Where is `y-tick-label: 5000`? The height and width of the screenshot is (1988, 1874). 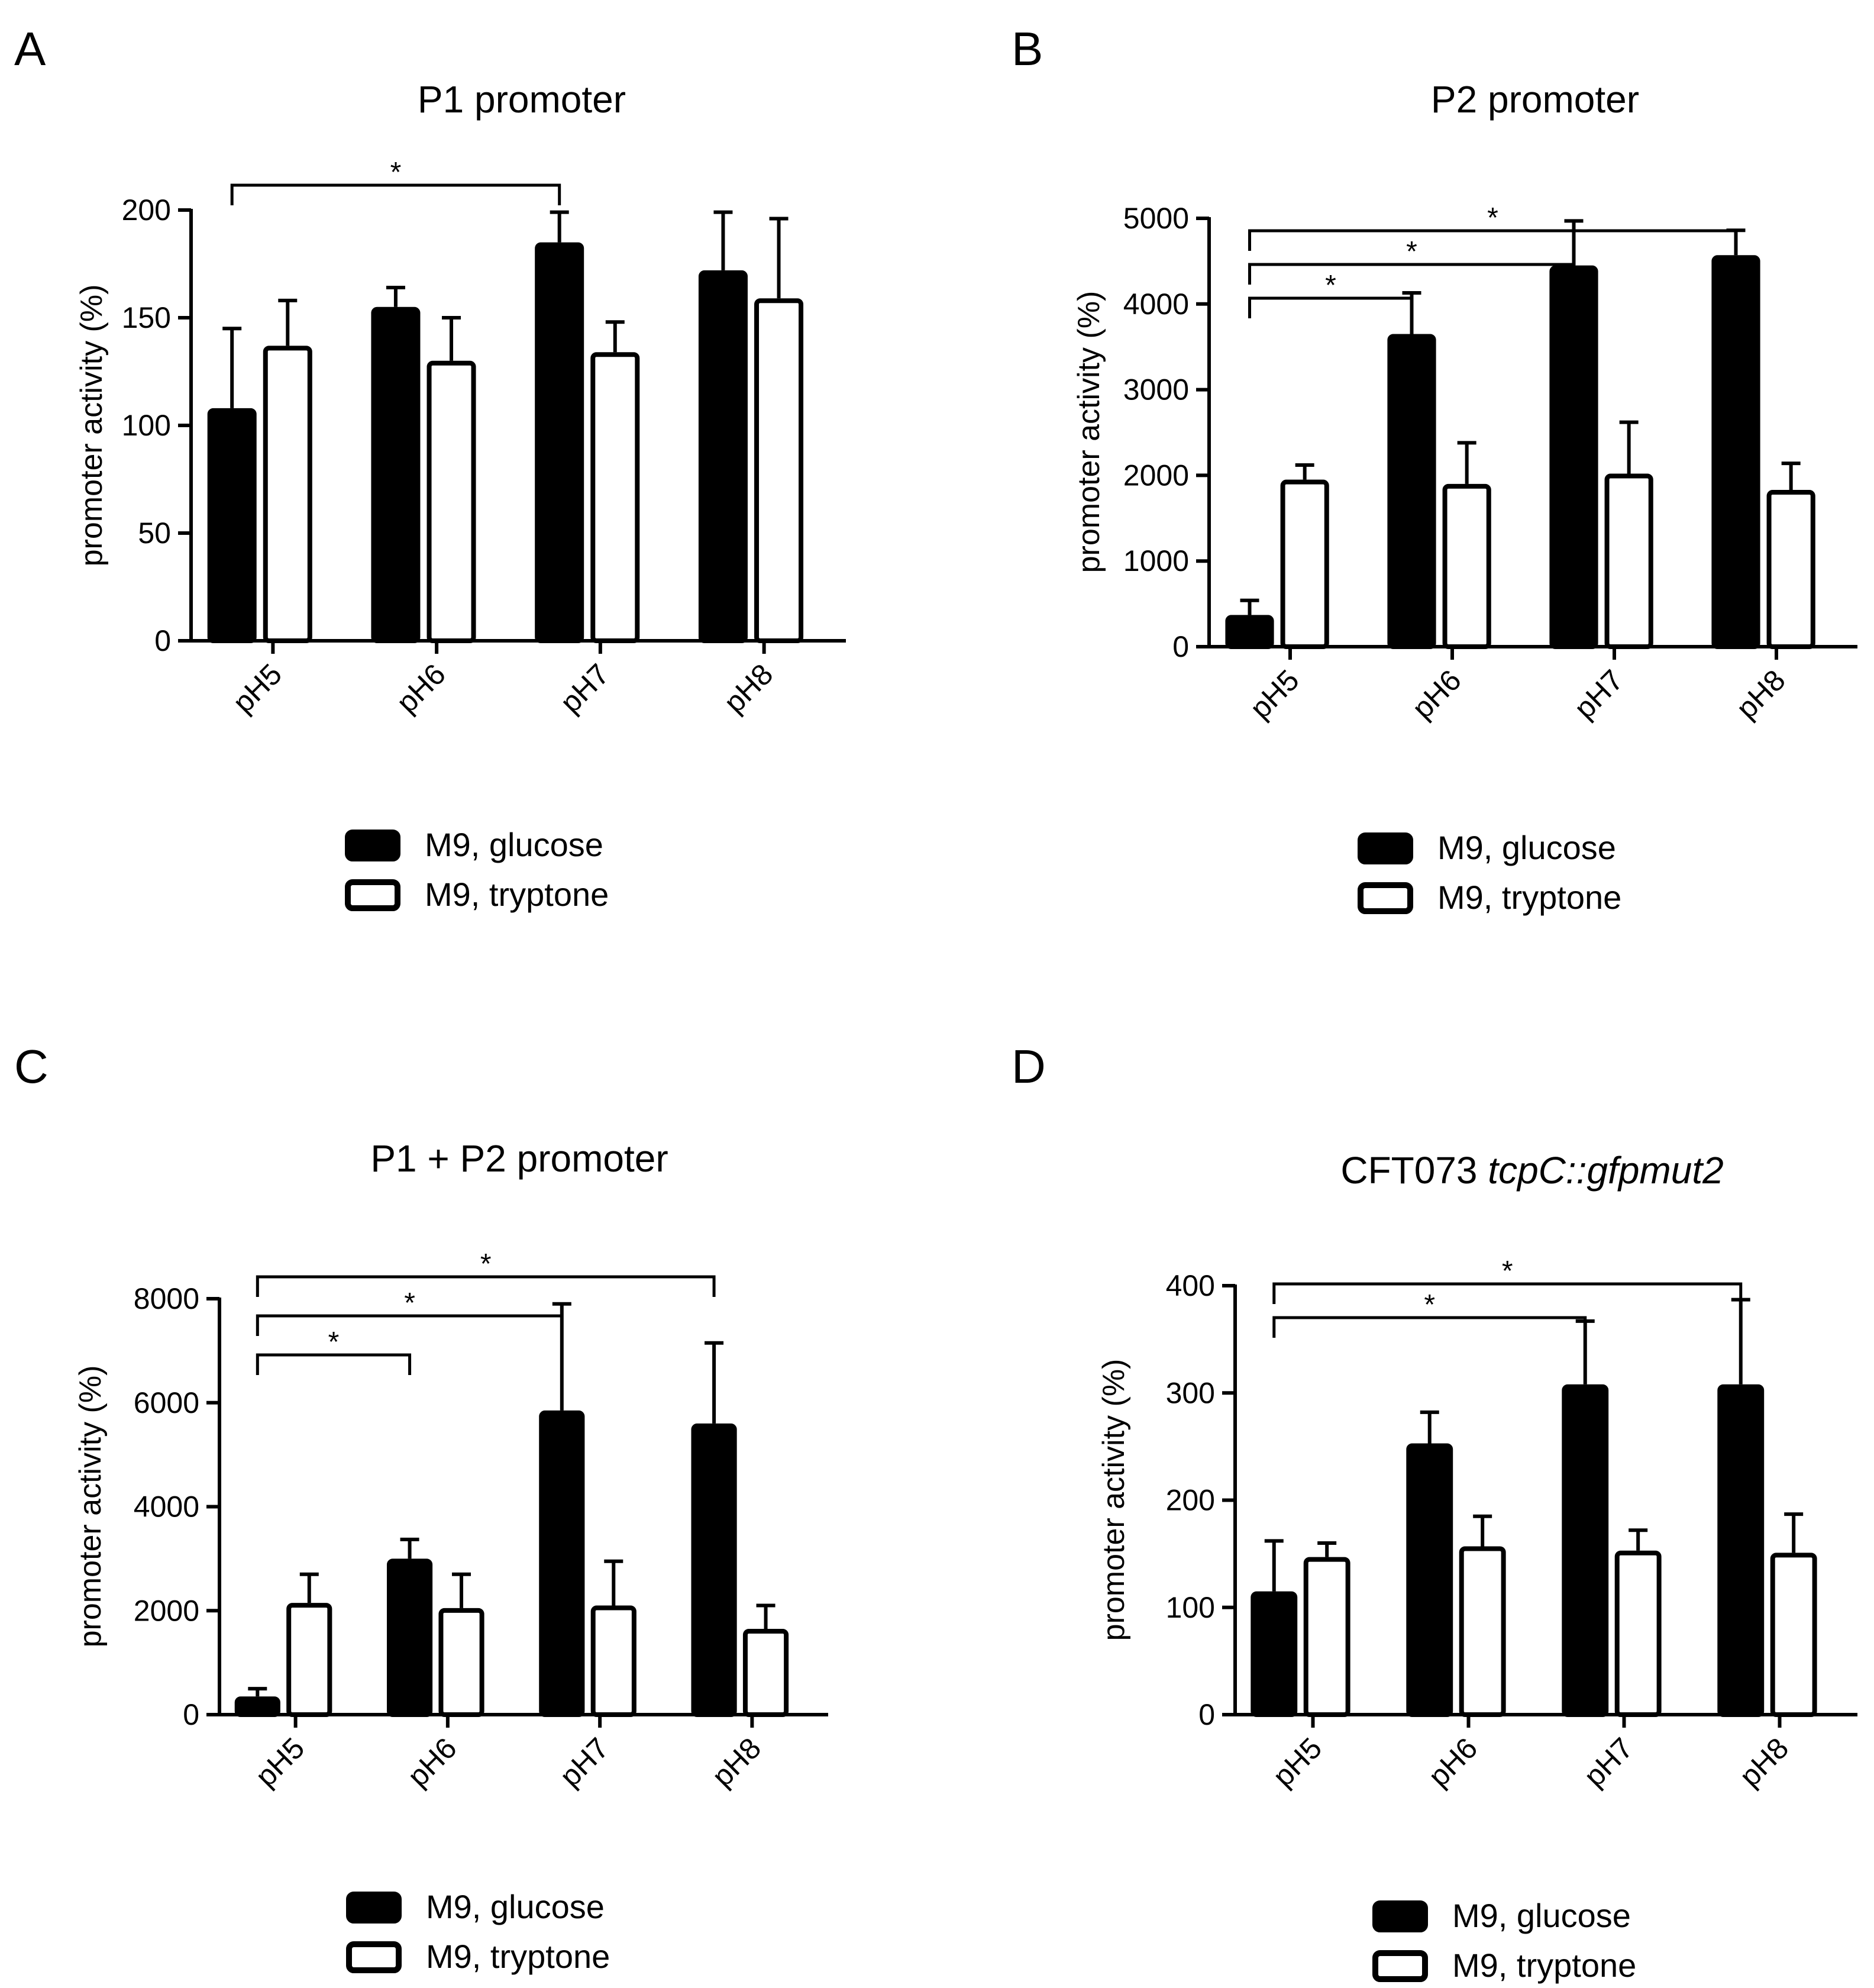
y-tick-label: 5000 is located at coordinates (1156, 218).